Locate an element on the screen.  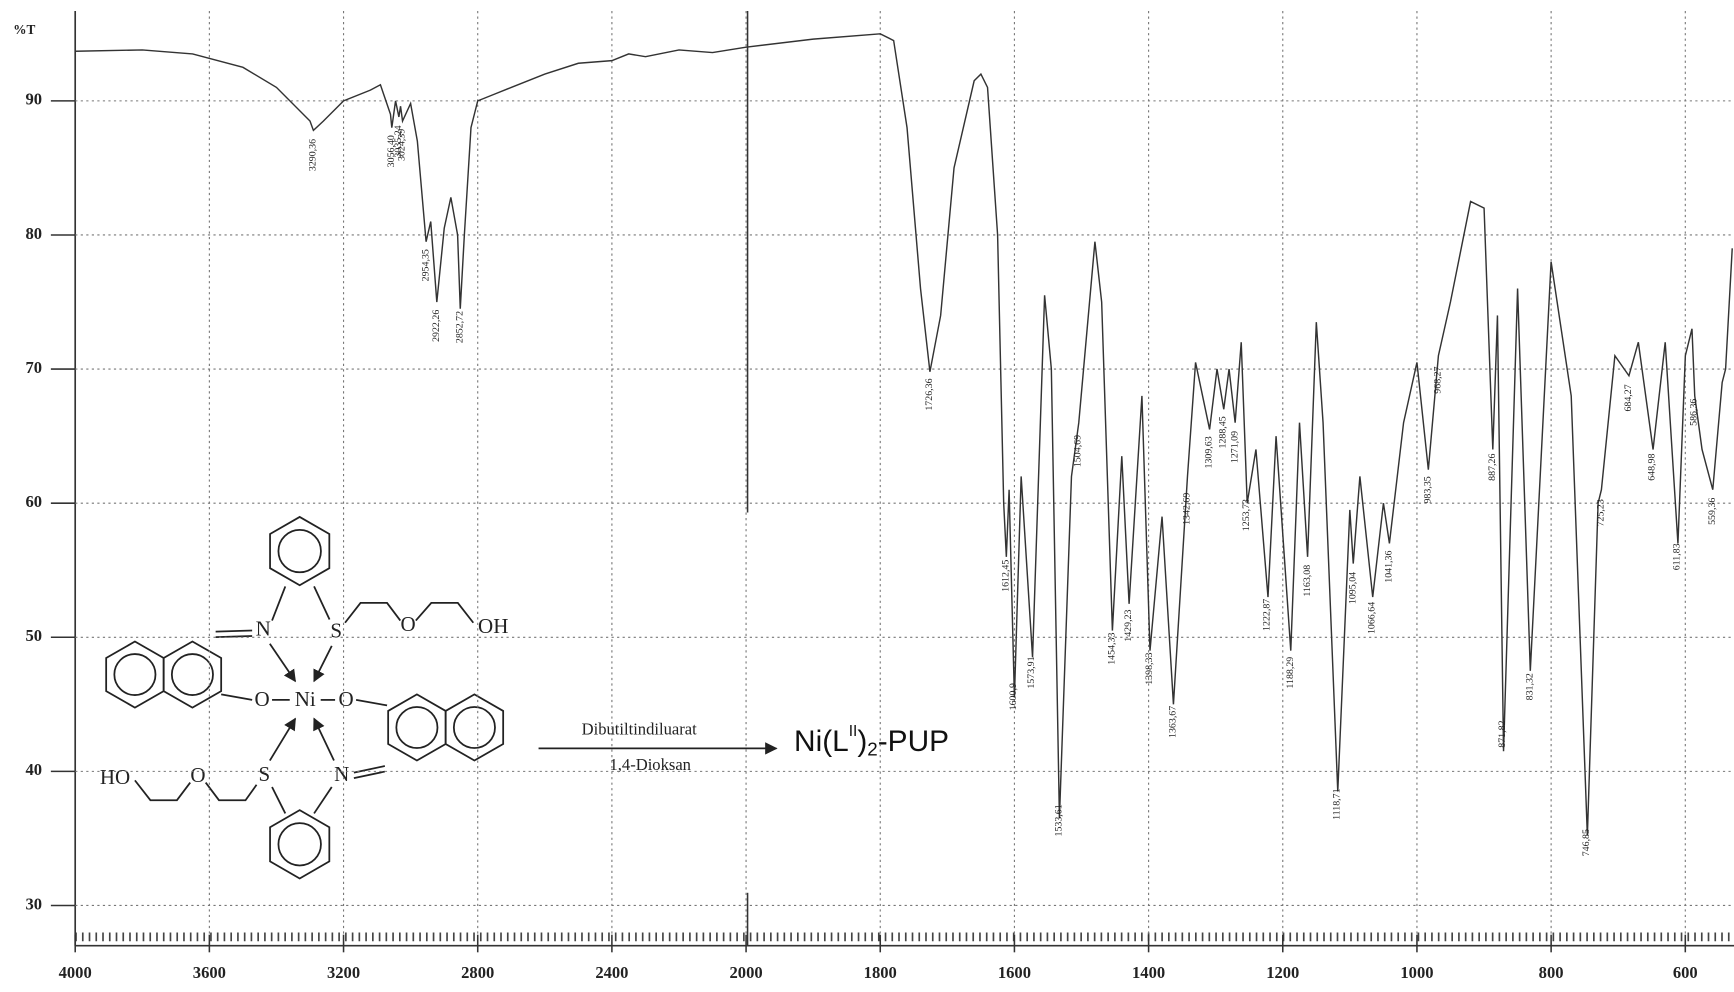
product: Ni(LII)2-PUP is located at coordinates (871, 741).